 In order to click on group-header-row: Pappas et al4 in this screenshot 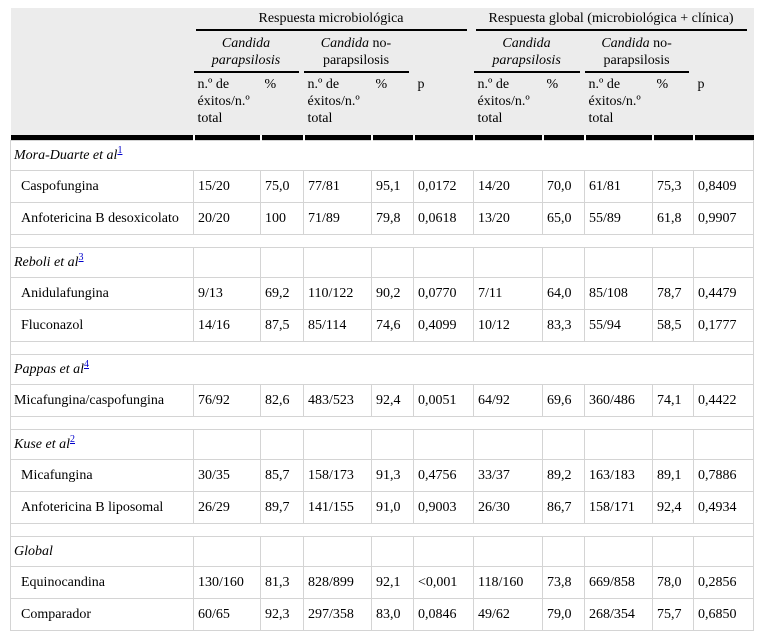, I will do `click(382, 369)`.